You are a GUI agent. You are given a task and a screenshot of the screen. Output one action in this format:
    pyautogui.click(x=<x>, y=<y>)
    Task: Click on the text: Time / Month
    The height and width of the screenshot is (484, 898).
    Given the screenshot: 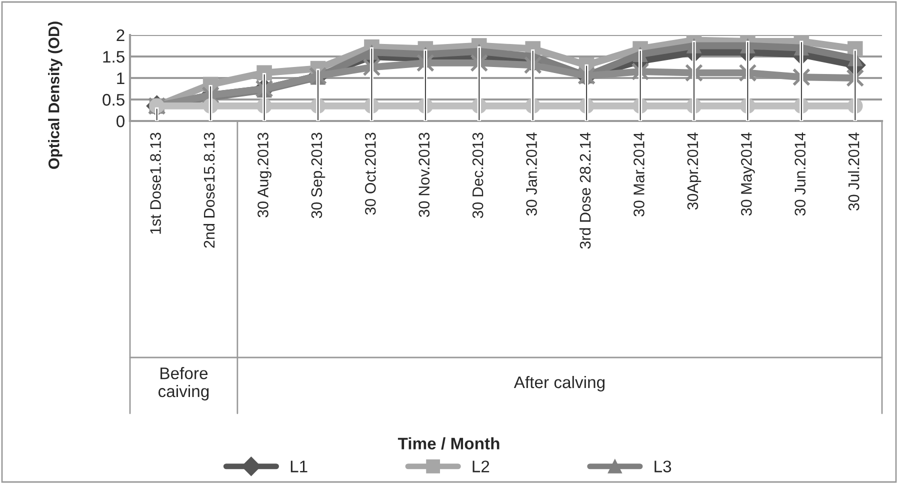 What is the action you would take?
    pyautogui.click(x=449, y=443)
    